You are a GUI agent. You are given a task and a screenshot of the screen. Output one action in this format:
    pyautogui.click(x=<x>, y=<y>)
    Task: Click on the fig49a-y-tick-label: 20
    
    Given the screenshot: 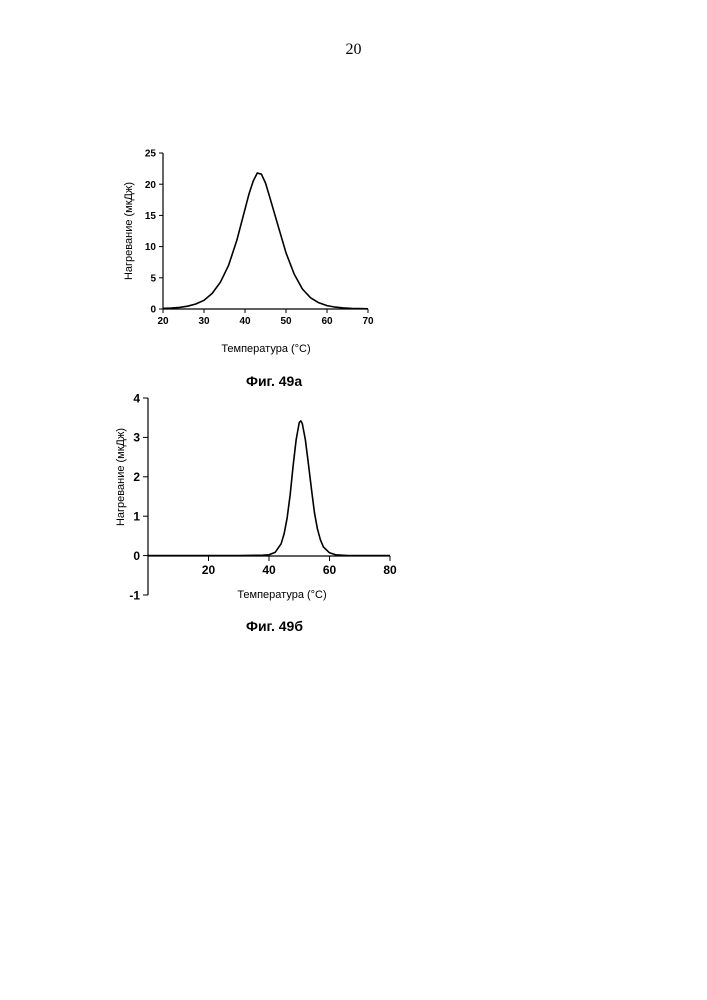 What is the action you would take?
    pyautogui.click(x=151, y=185)
    